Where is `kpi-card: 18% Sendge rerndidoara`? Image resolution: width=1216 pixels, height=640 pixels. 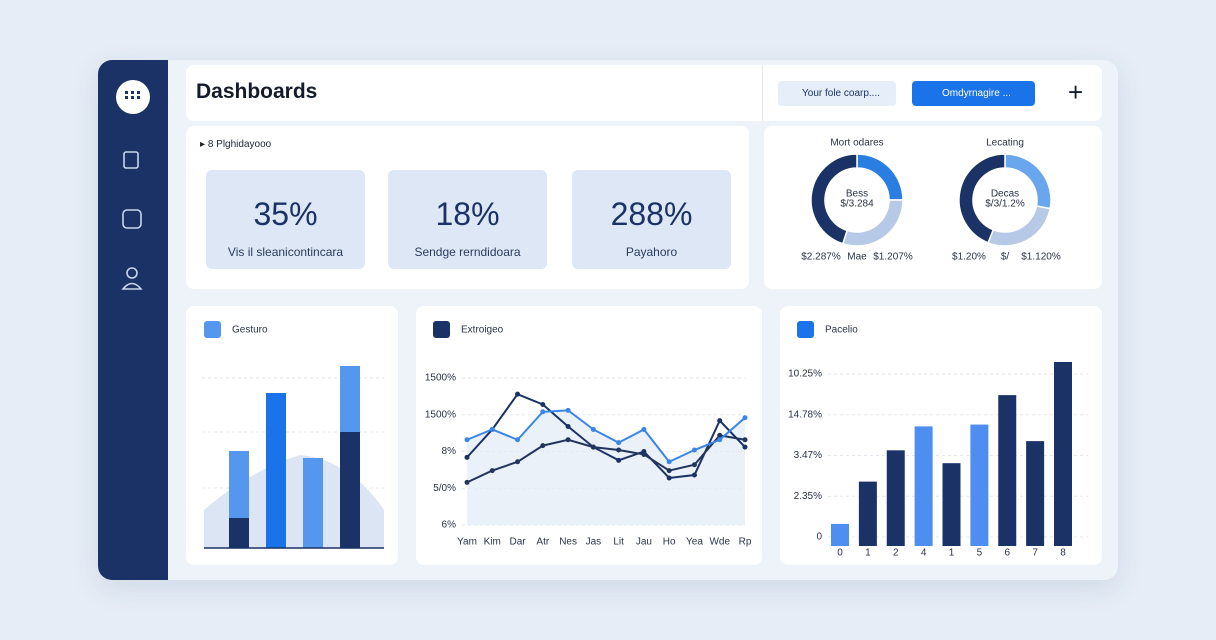
kpi-card: 18% Sendge rerndidoara is located at coordinates (467, 219).